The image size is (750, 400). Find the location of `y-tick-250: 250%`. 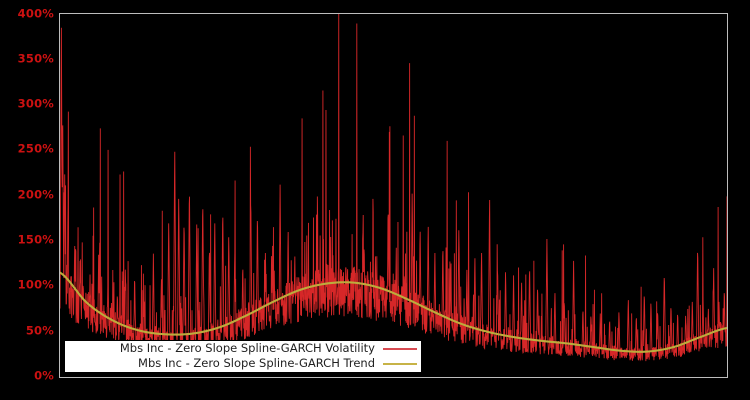

y-tick-250: 250% is located at coordinates (35, 148).